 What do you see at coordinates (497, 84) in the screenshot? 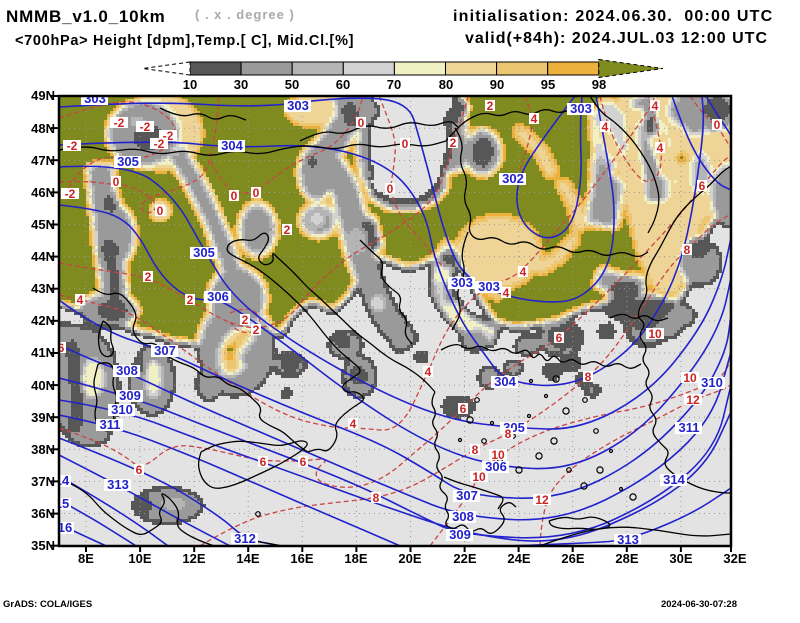
I see `svg-text: 90` at bounding box center [497, 84].